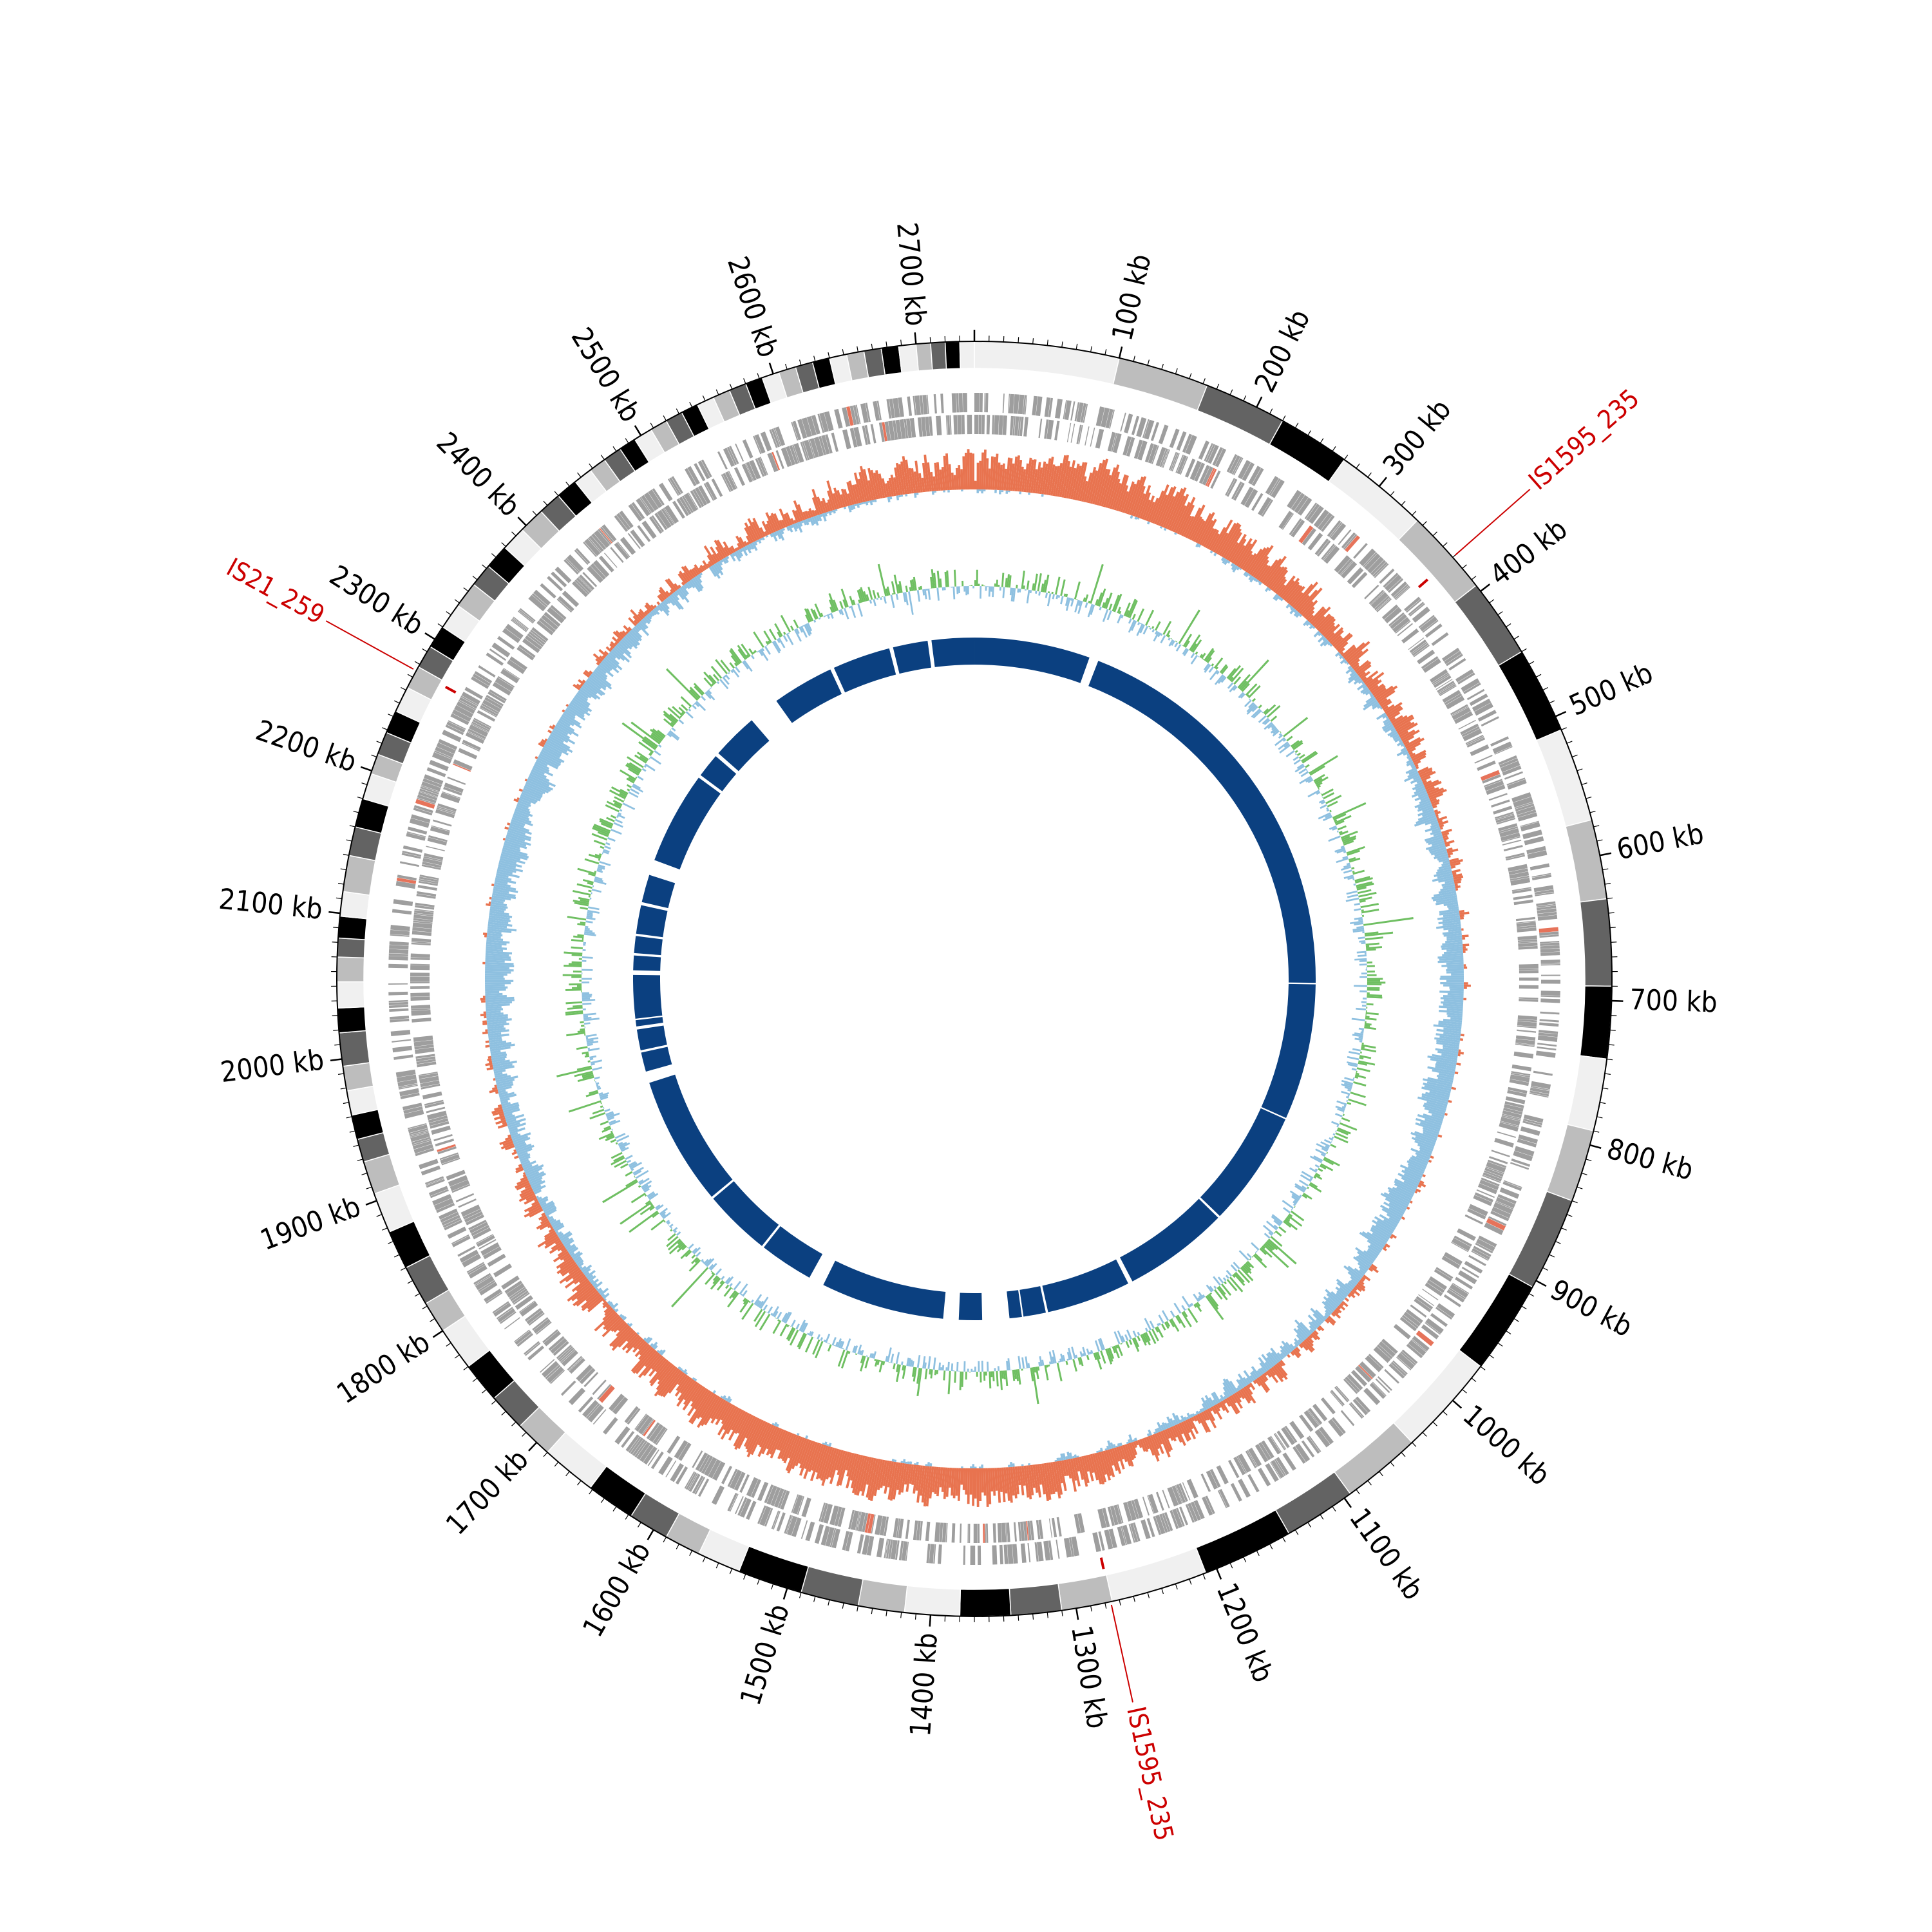 The width and height of the screenshot is (1932, 1932). I want to click on position-tick-label: 1800 kb, so click(383, 1368).